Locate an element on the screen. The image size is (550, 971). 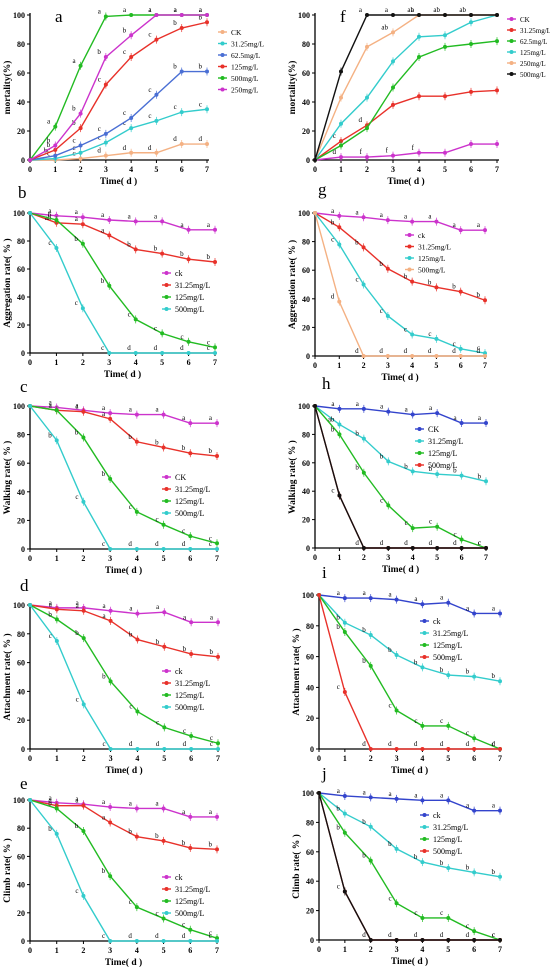
series-500mg/L: bcc d d d c is located at coordinates (123, 870).